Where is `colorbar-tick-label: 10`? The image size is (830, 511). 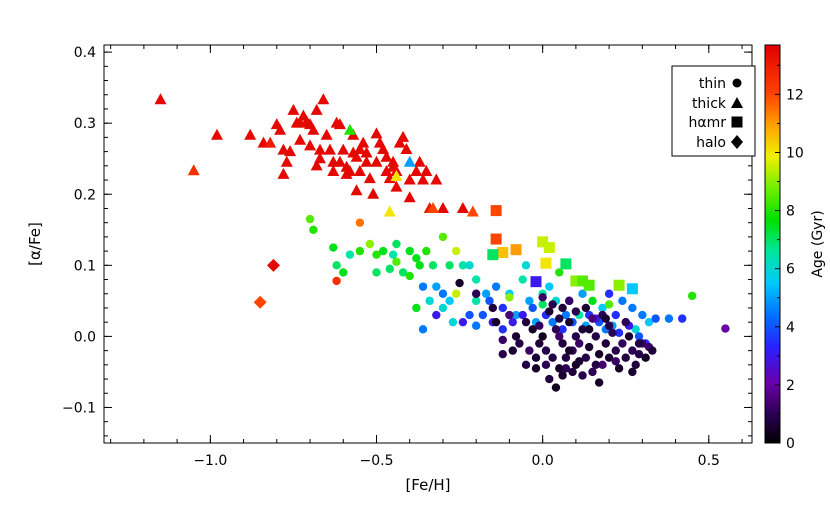
colorbar-tick-label: 10 is located at coordinates (795, 153).